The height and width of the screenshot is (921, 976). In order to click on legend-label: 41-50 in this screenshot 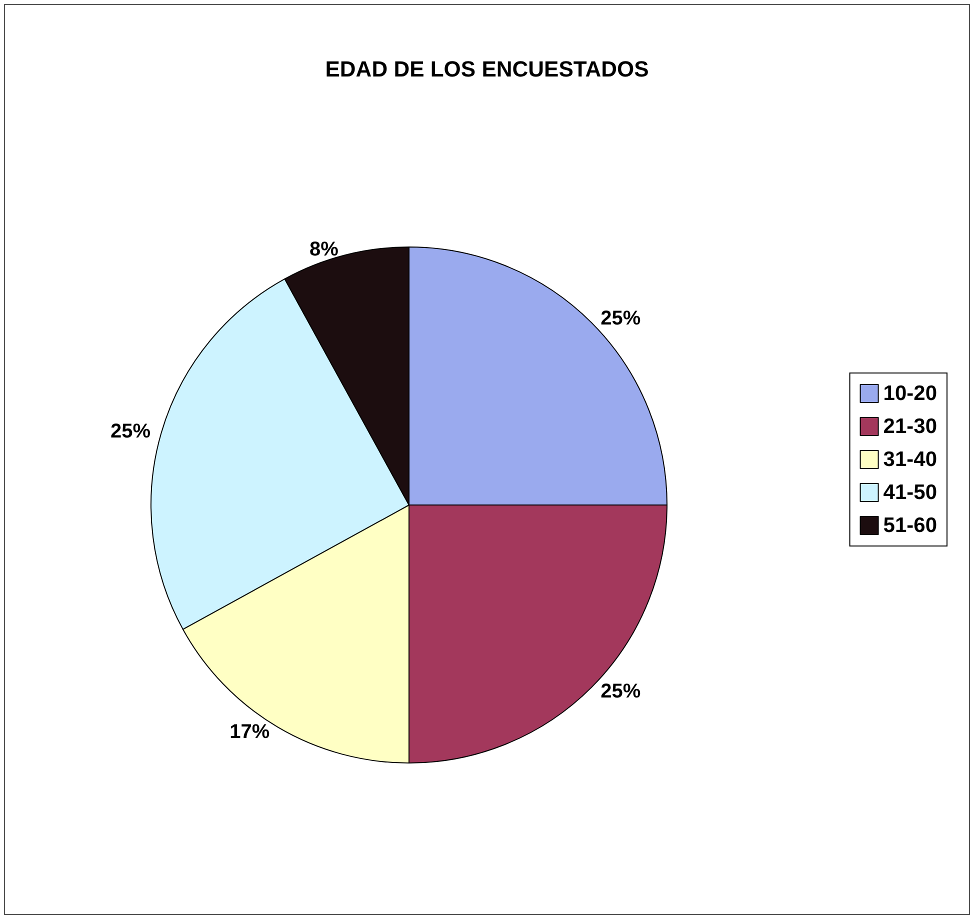, I will do `click(910, 492)`.